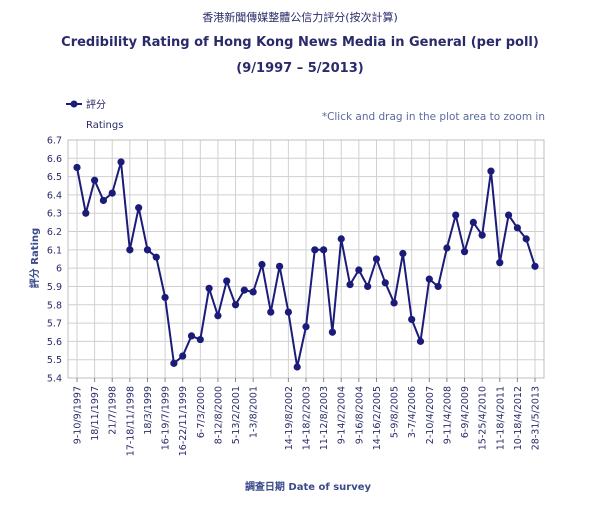  I want to click on x-tick-label: 5-13/2/2001, so click(236, 415).